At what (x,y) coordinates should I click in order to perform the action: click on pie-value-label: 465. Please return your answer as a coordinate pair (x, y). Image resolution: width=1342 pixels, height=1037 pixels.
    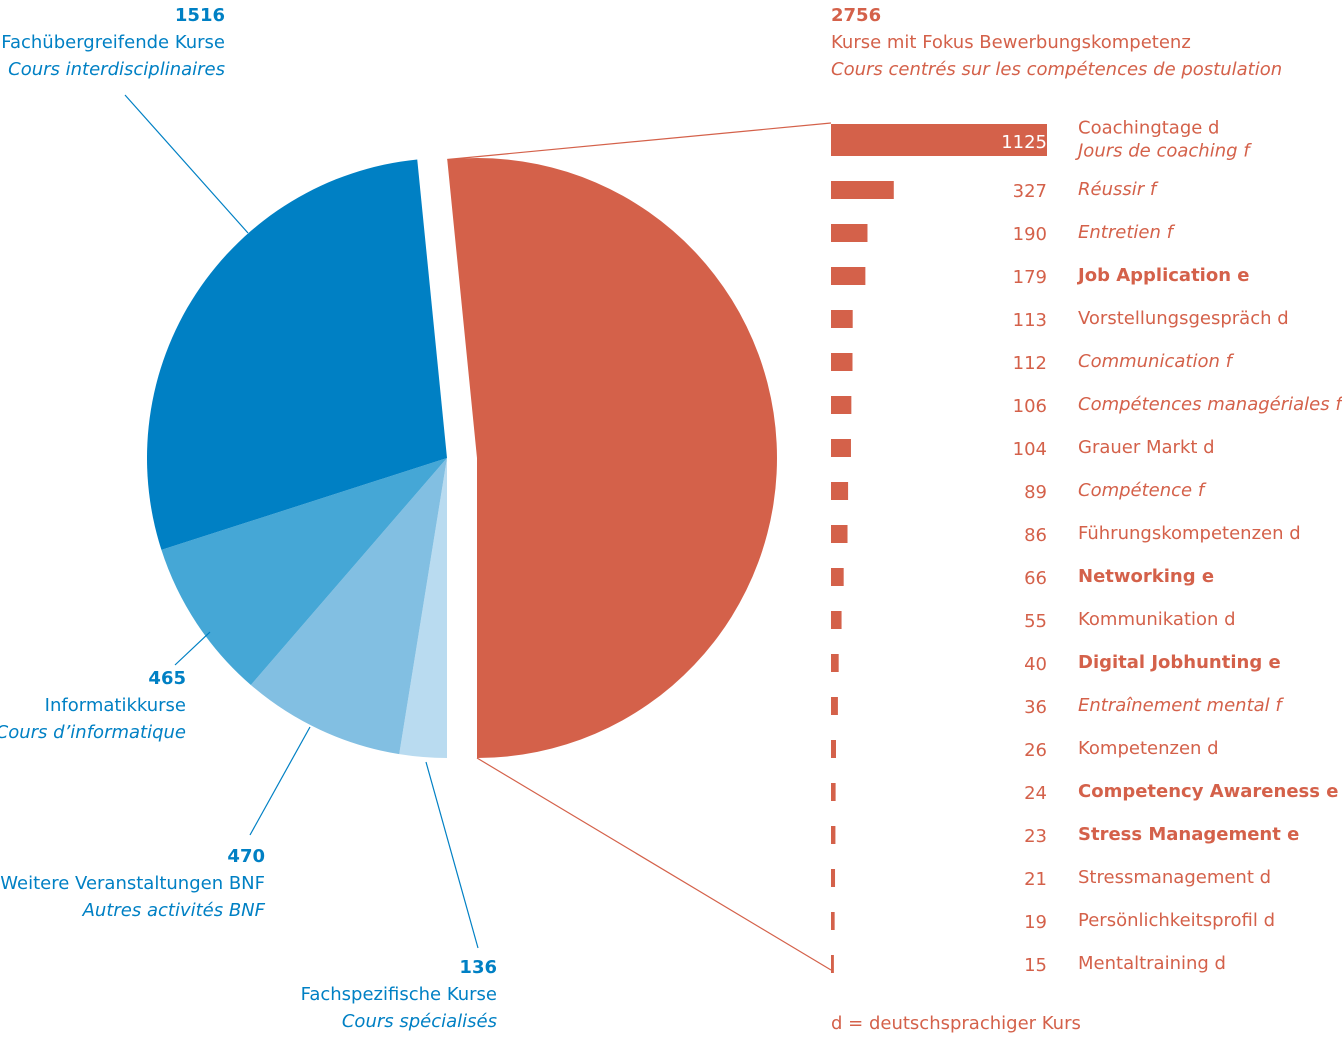
    Looking at the image, I should click on (167, 678).